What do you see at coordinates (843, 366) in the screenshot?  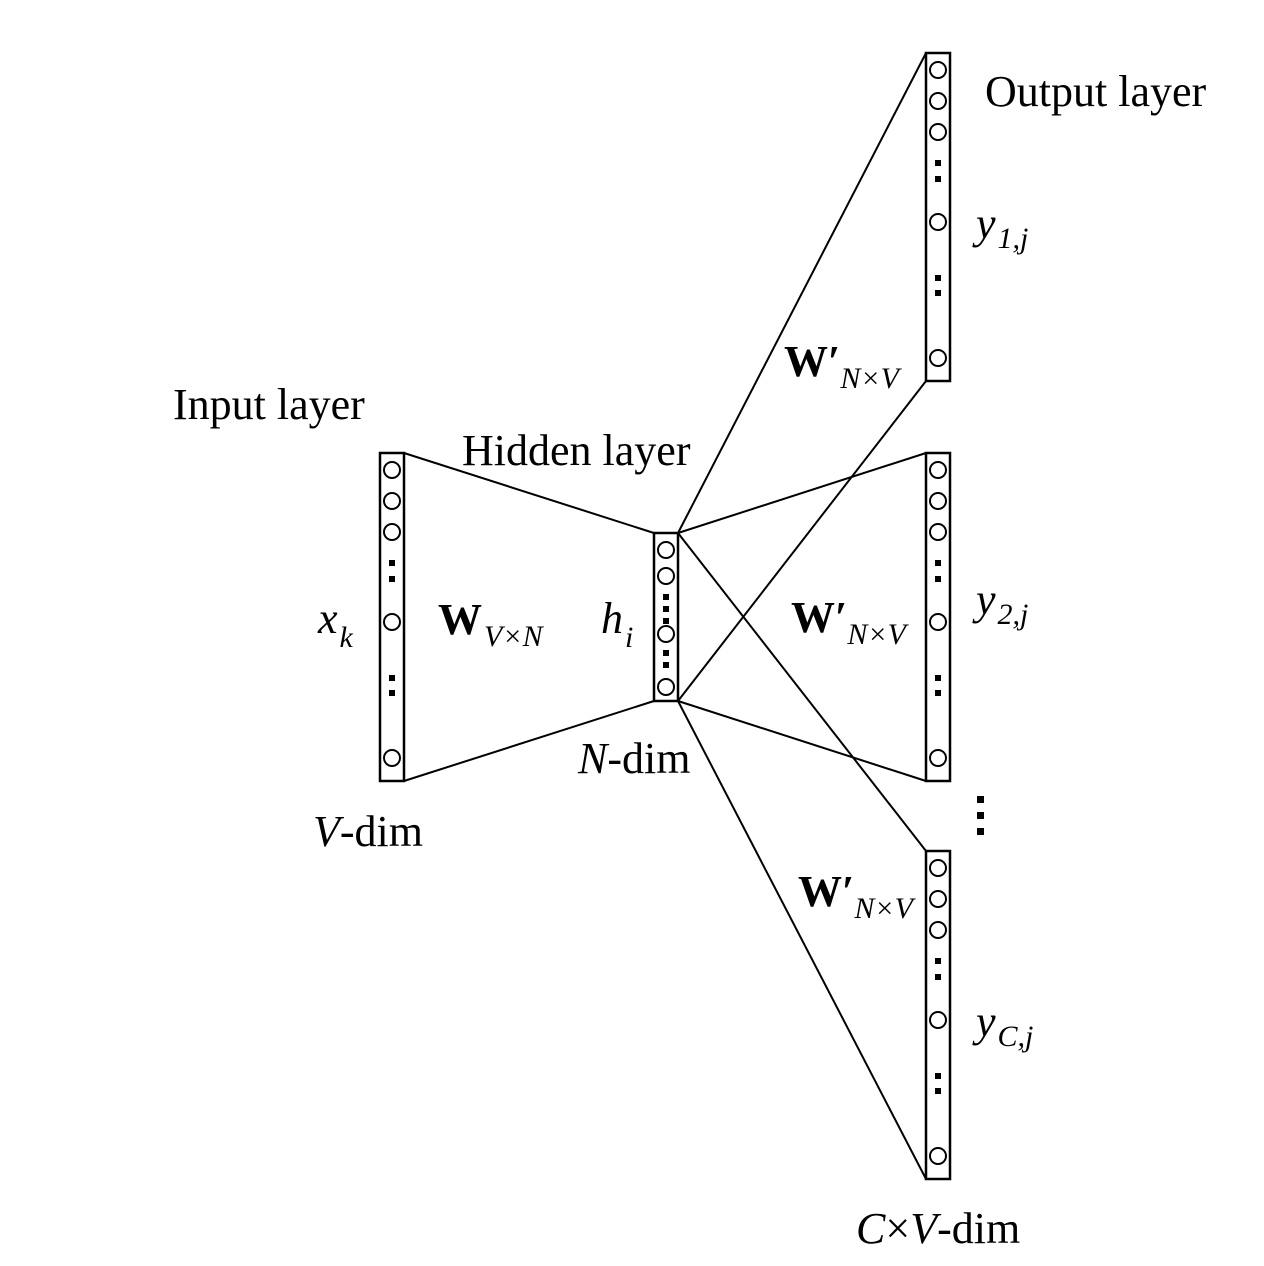 I see `w-output1-label: W′N×V` at bounding box center [843, 366].